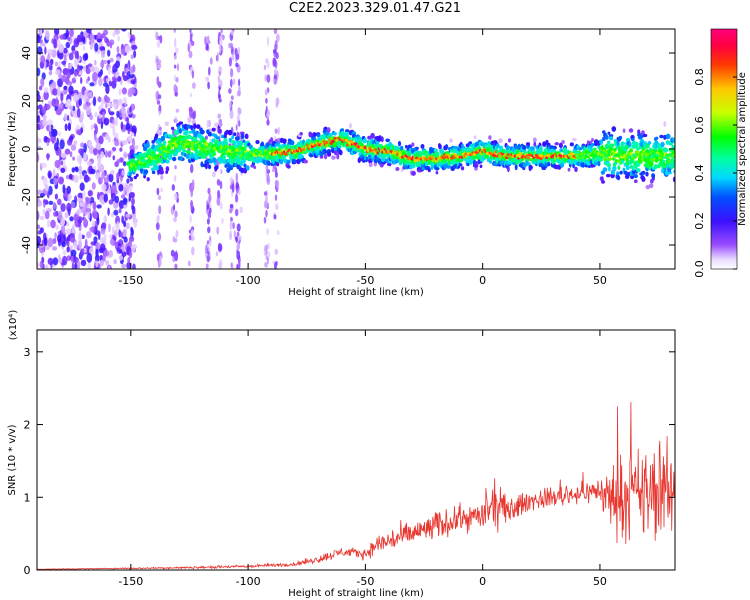 Image resolution: width=750 pixels, height=600 pixels. I want to click on colorbar-tick-label: 0.2, so click(699, 221).